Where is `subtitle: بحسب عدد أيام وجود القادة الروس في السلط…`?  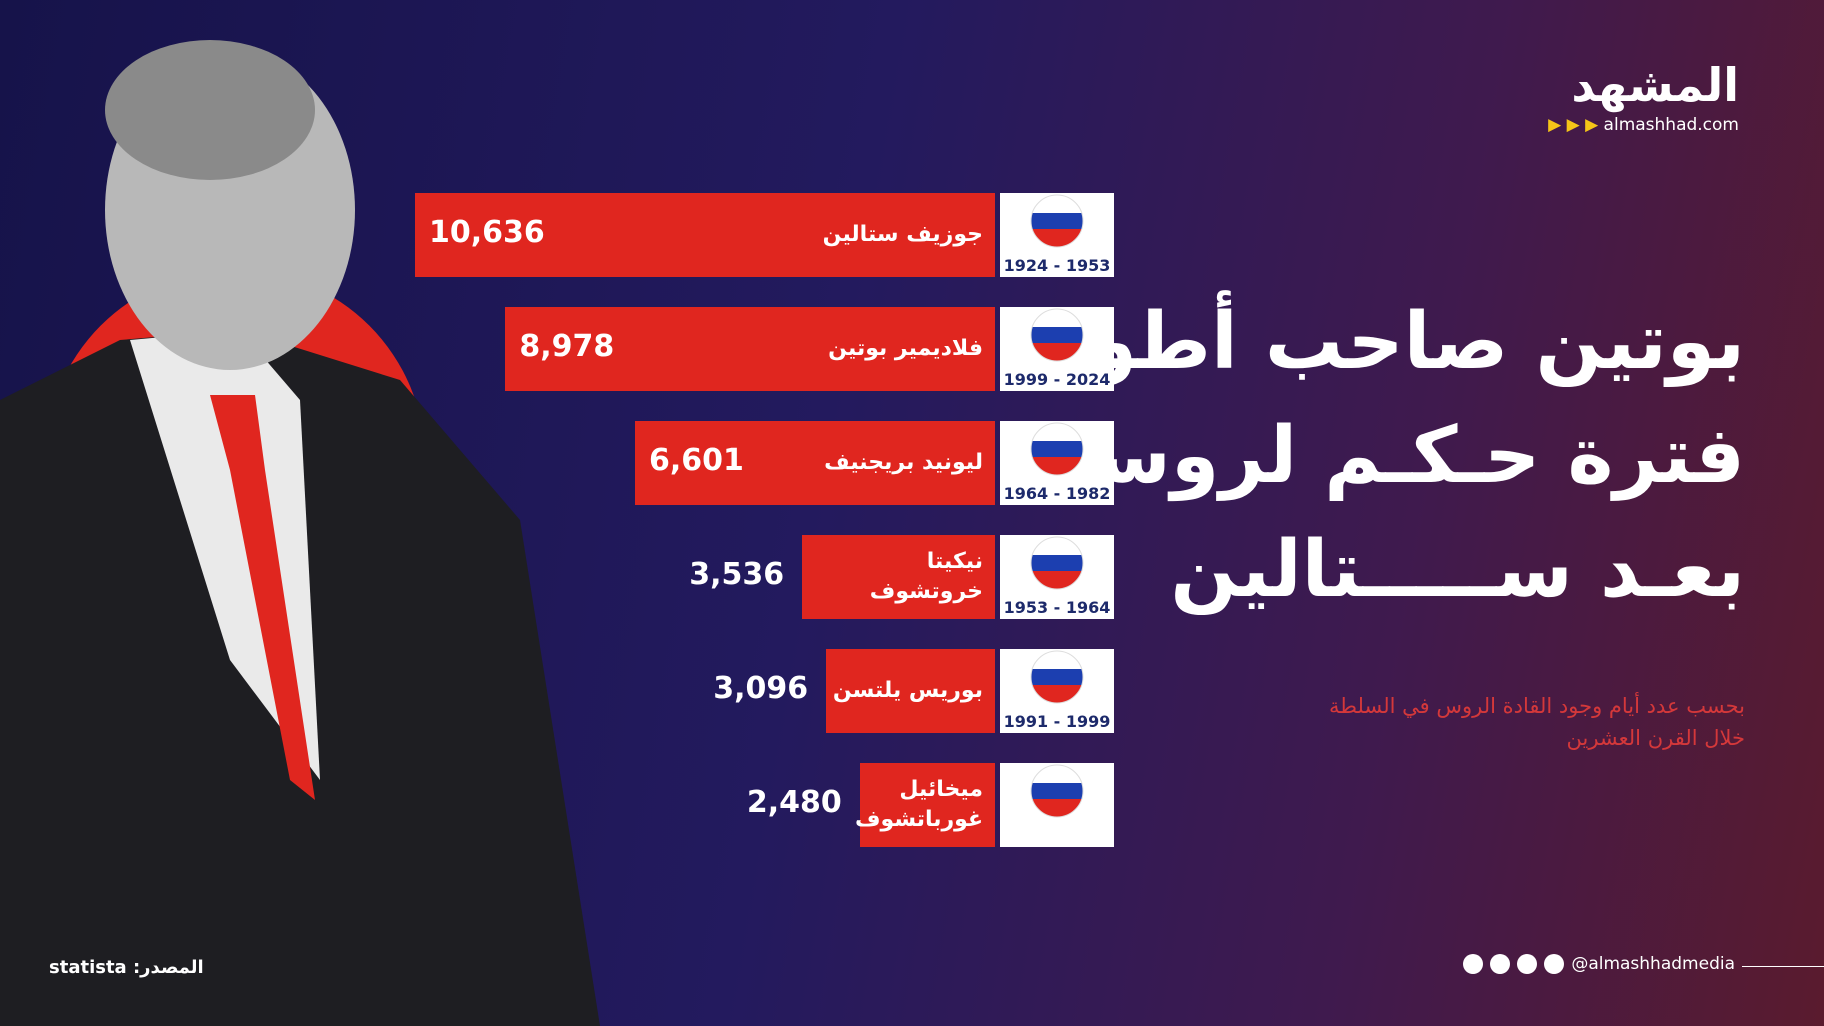
subtitle: بحسب عدد أيام وجود القادة الروس في السلط… is located at coordinates (1537, 722).